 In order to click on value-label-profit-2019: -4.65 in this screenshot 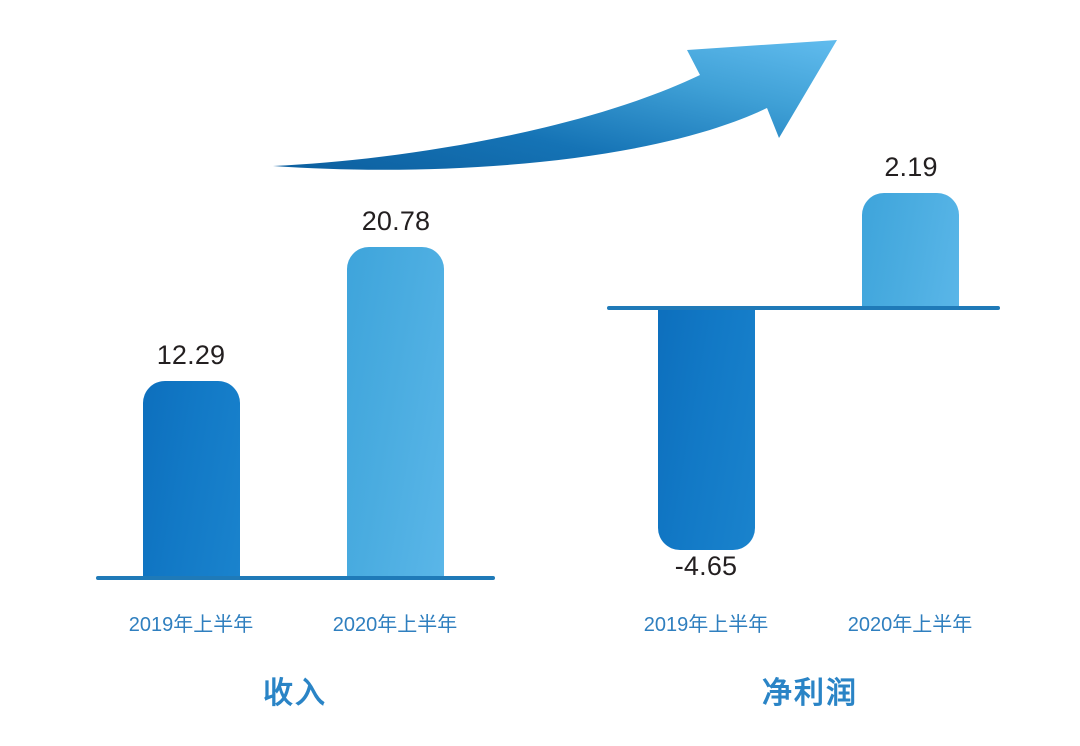, I will do `click(706, 566)`.